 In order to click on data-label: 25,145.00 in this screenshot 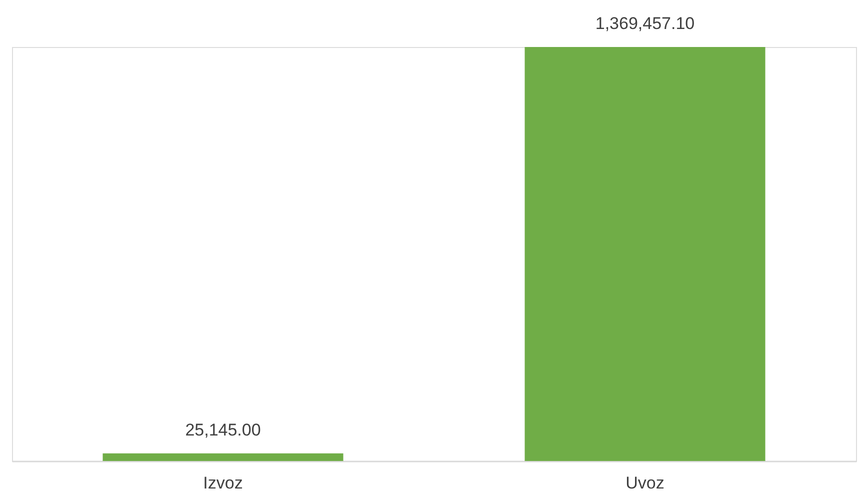, I will do `click(223, 430)`.